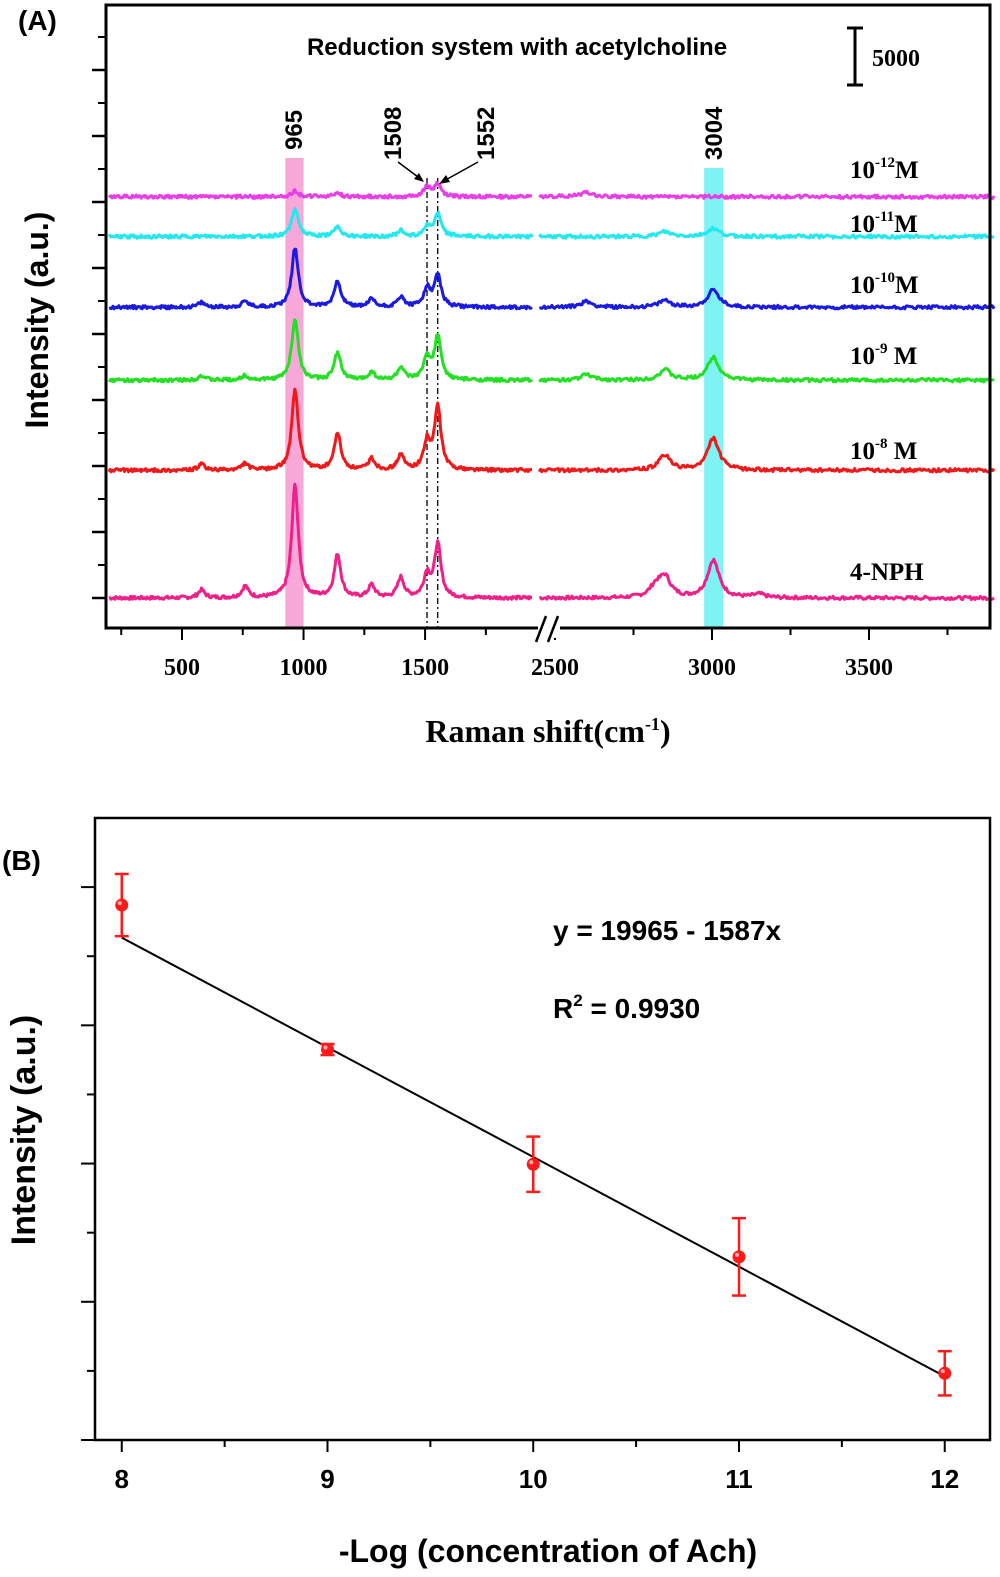 The width and height of the screenshot is (1000, 1577). I want to click on series-label-exponent: -12, so click(885, 163).